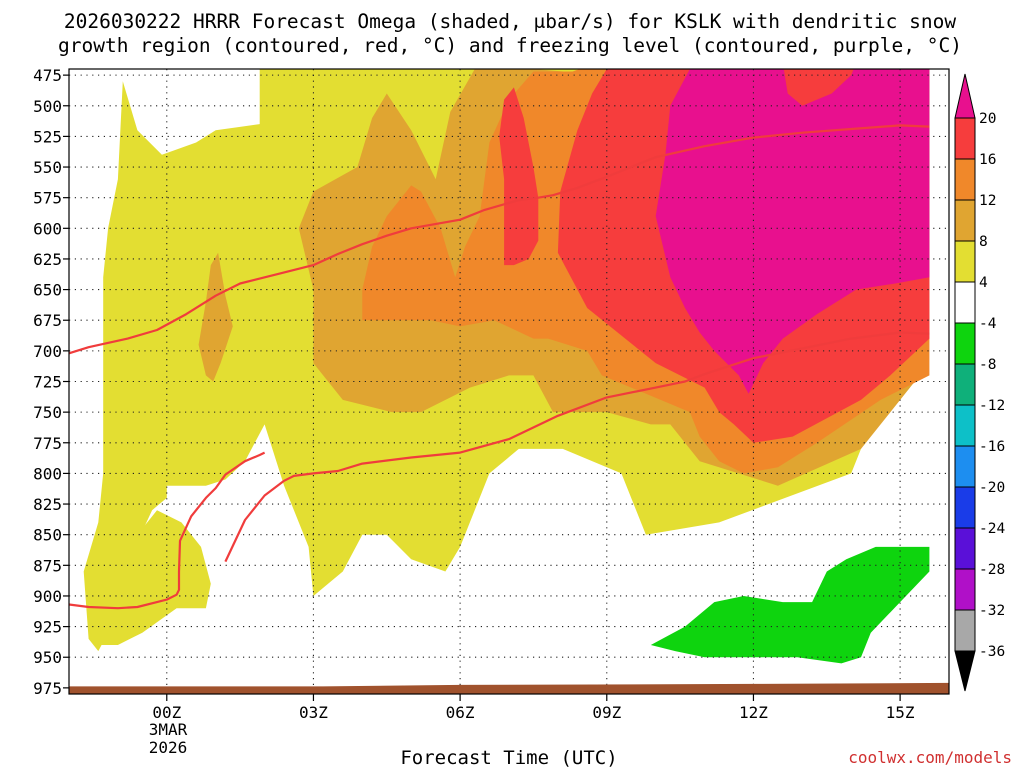  What do you see at coordinates (47, 657) in the screenshot?
I see `y-tick-label: 950` at bounding box center [47, 657].